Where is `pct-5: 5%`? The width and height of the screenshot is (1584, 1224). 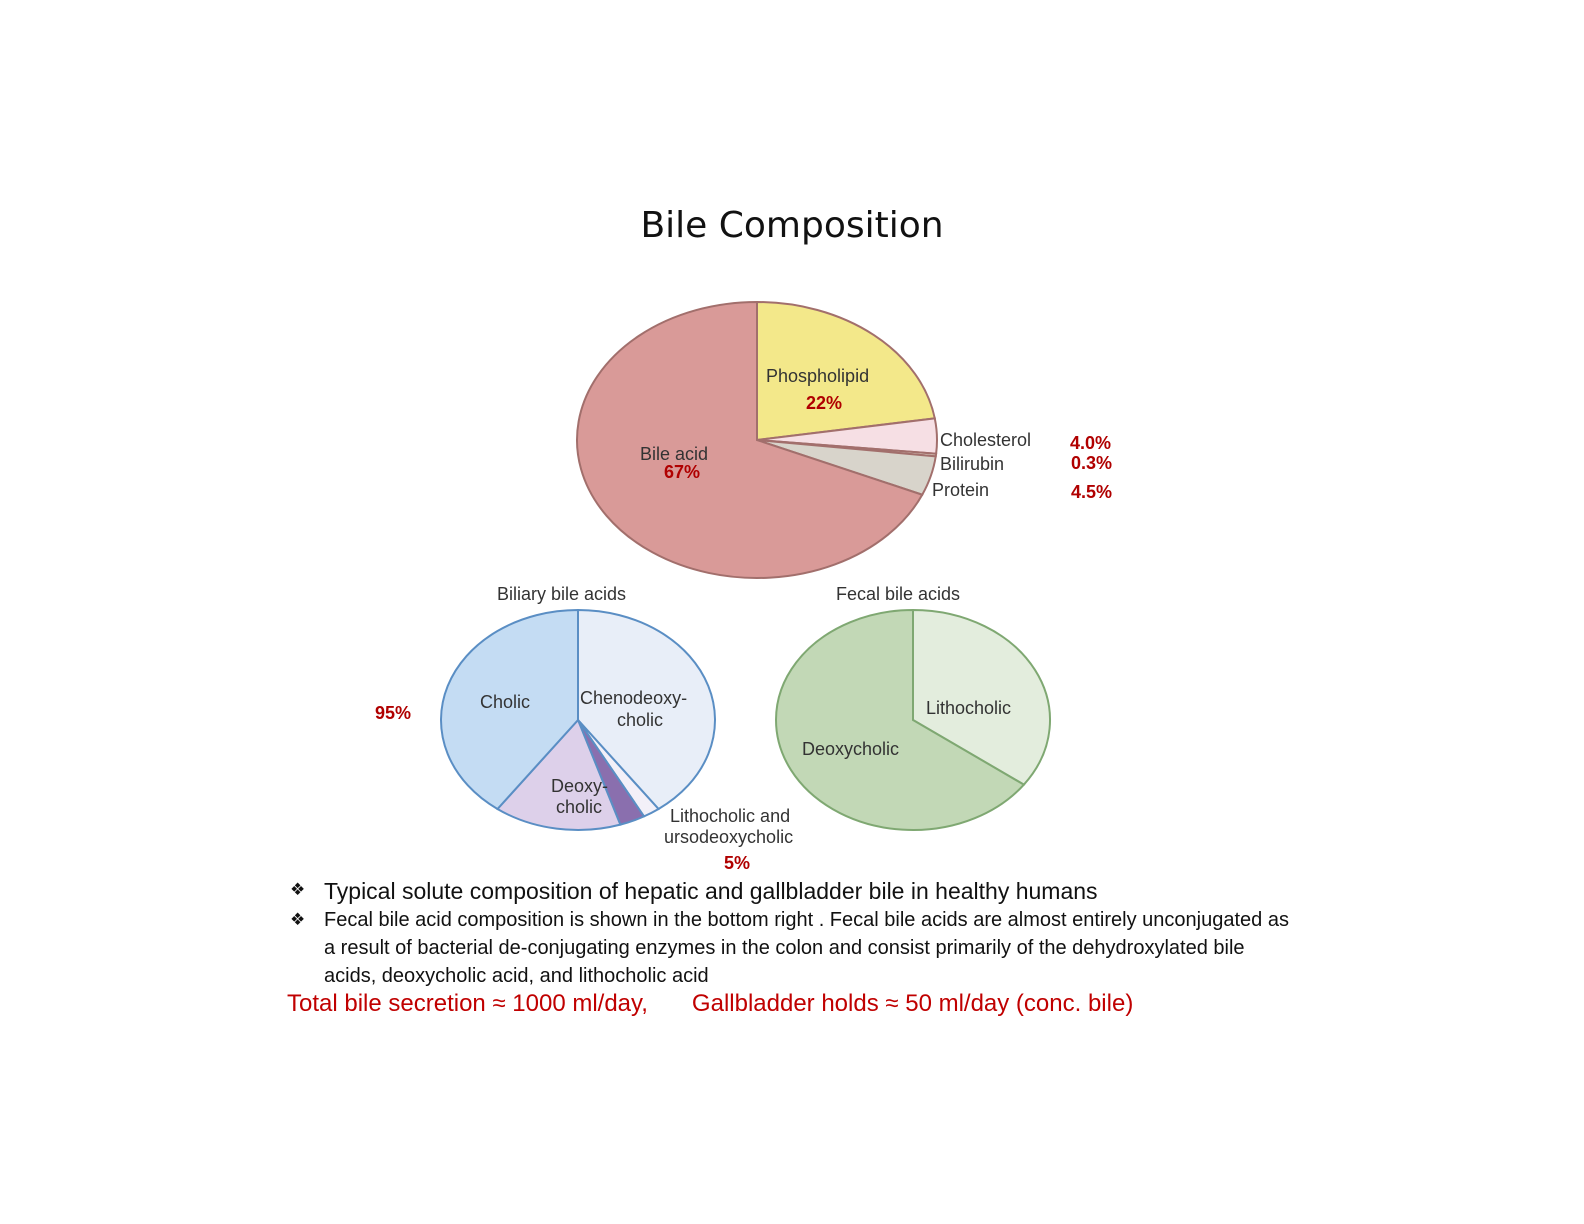
pct-5: 5% is located at coordinates (737, 863).